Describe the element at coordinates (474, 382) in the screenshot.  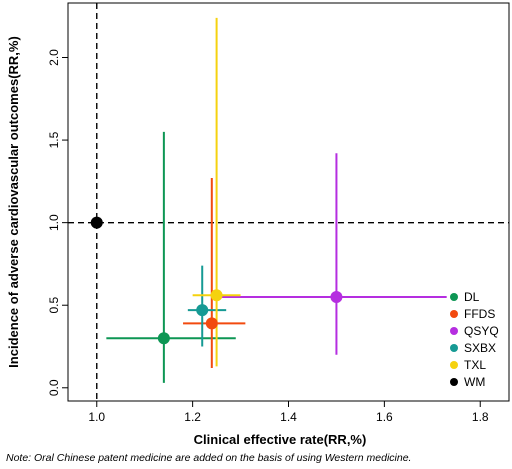
I see `legend-label-wm: WM` at that location.